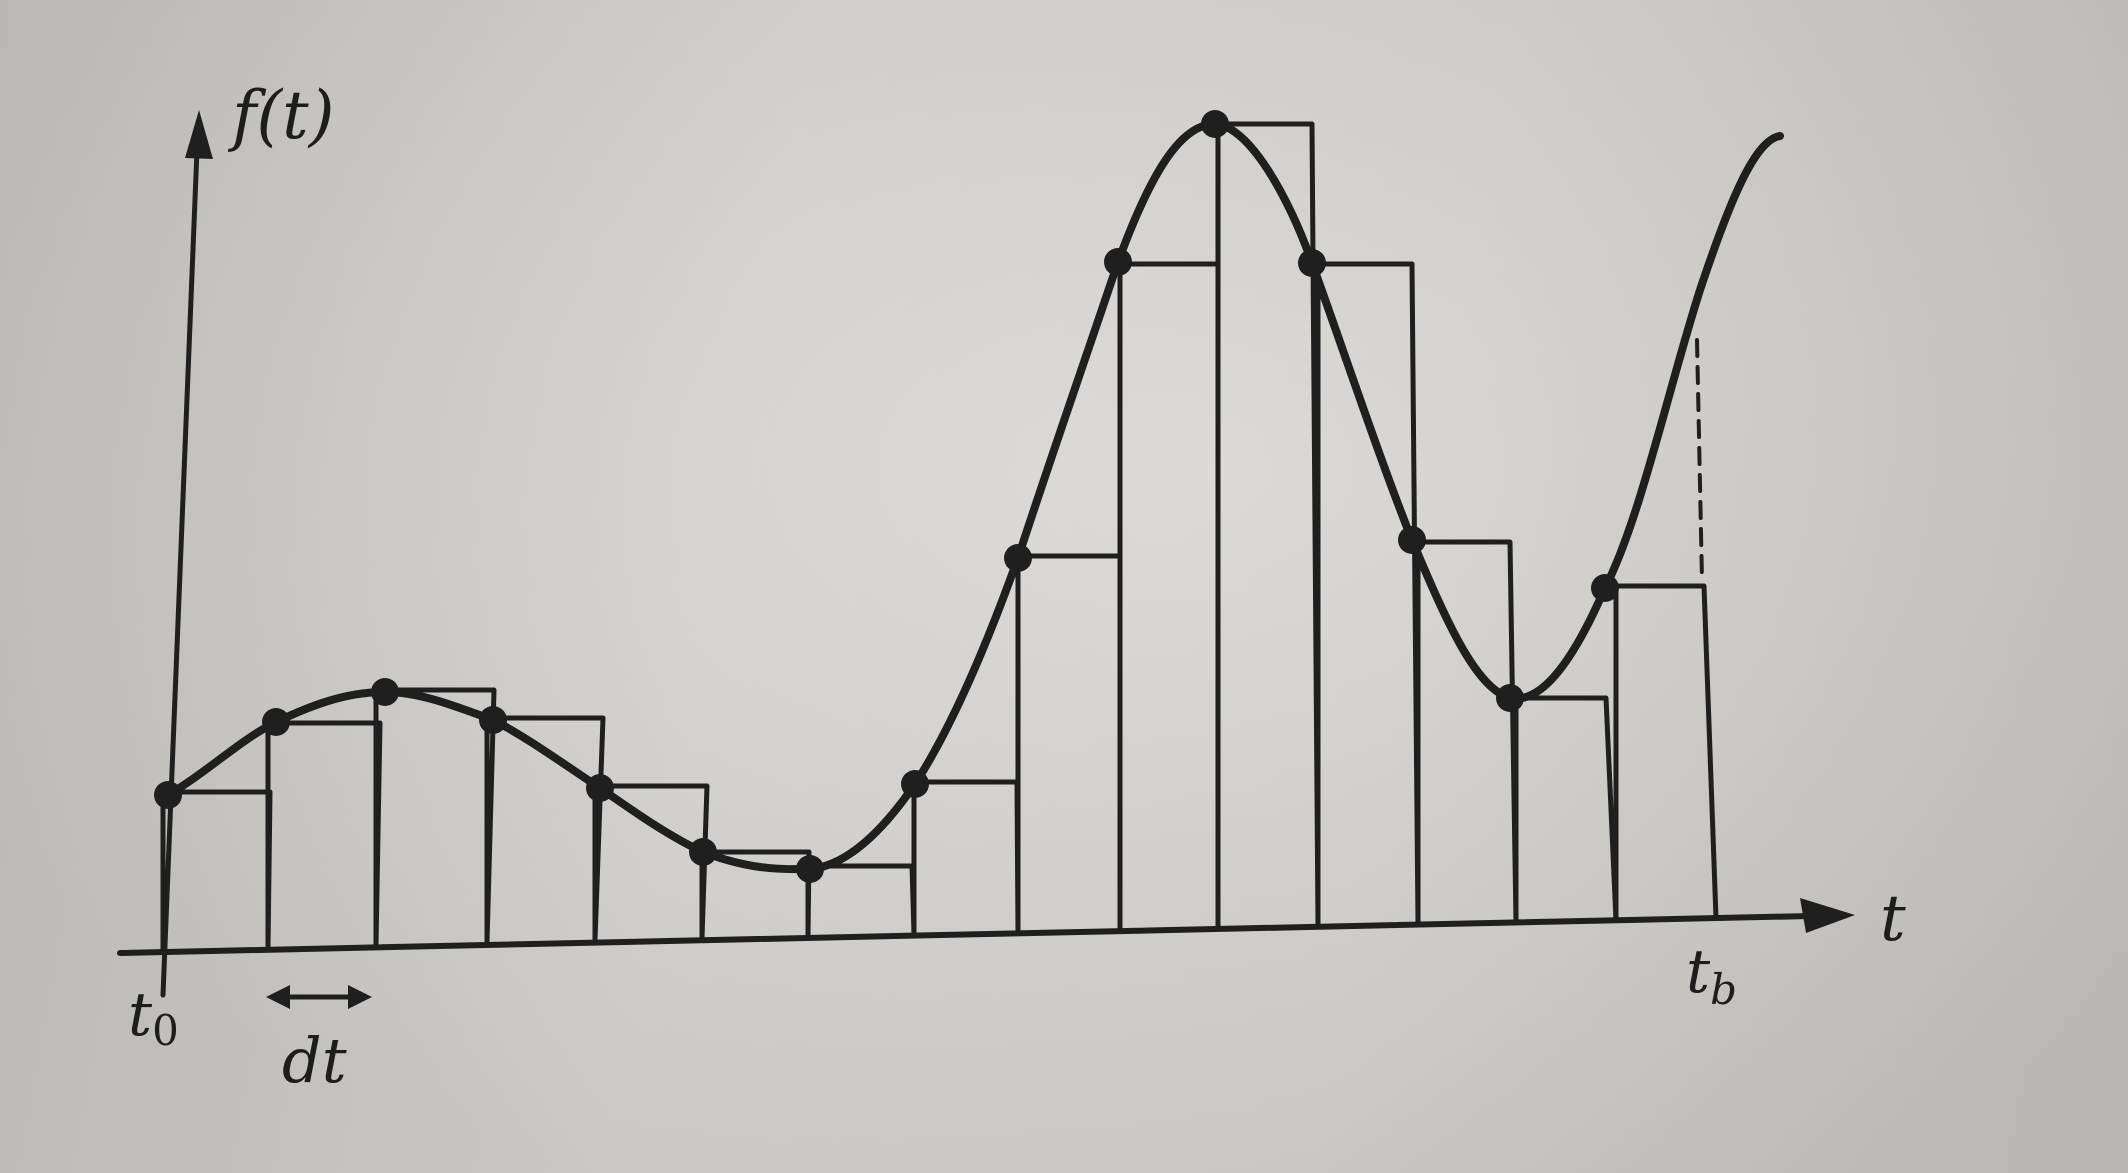 The width and height of the screenshot is (2128, 1173). What do you see at coordinates (280, 115) in the screenshot?
I see `y-axis-label: f(t)` at bounding box center [280, 115].